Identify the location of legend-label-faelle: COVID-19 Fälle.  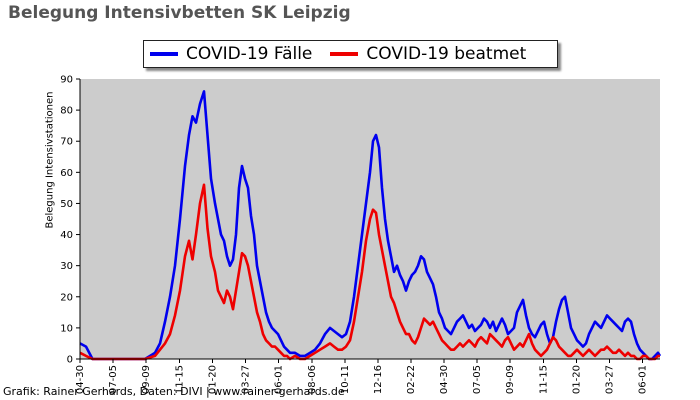
(249, 54).